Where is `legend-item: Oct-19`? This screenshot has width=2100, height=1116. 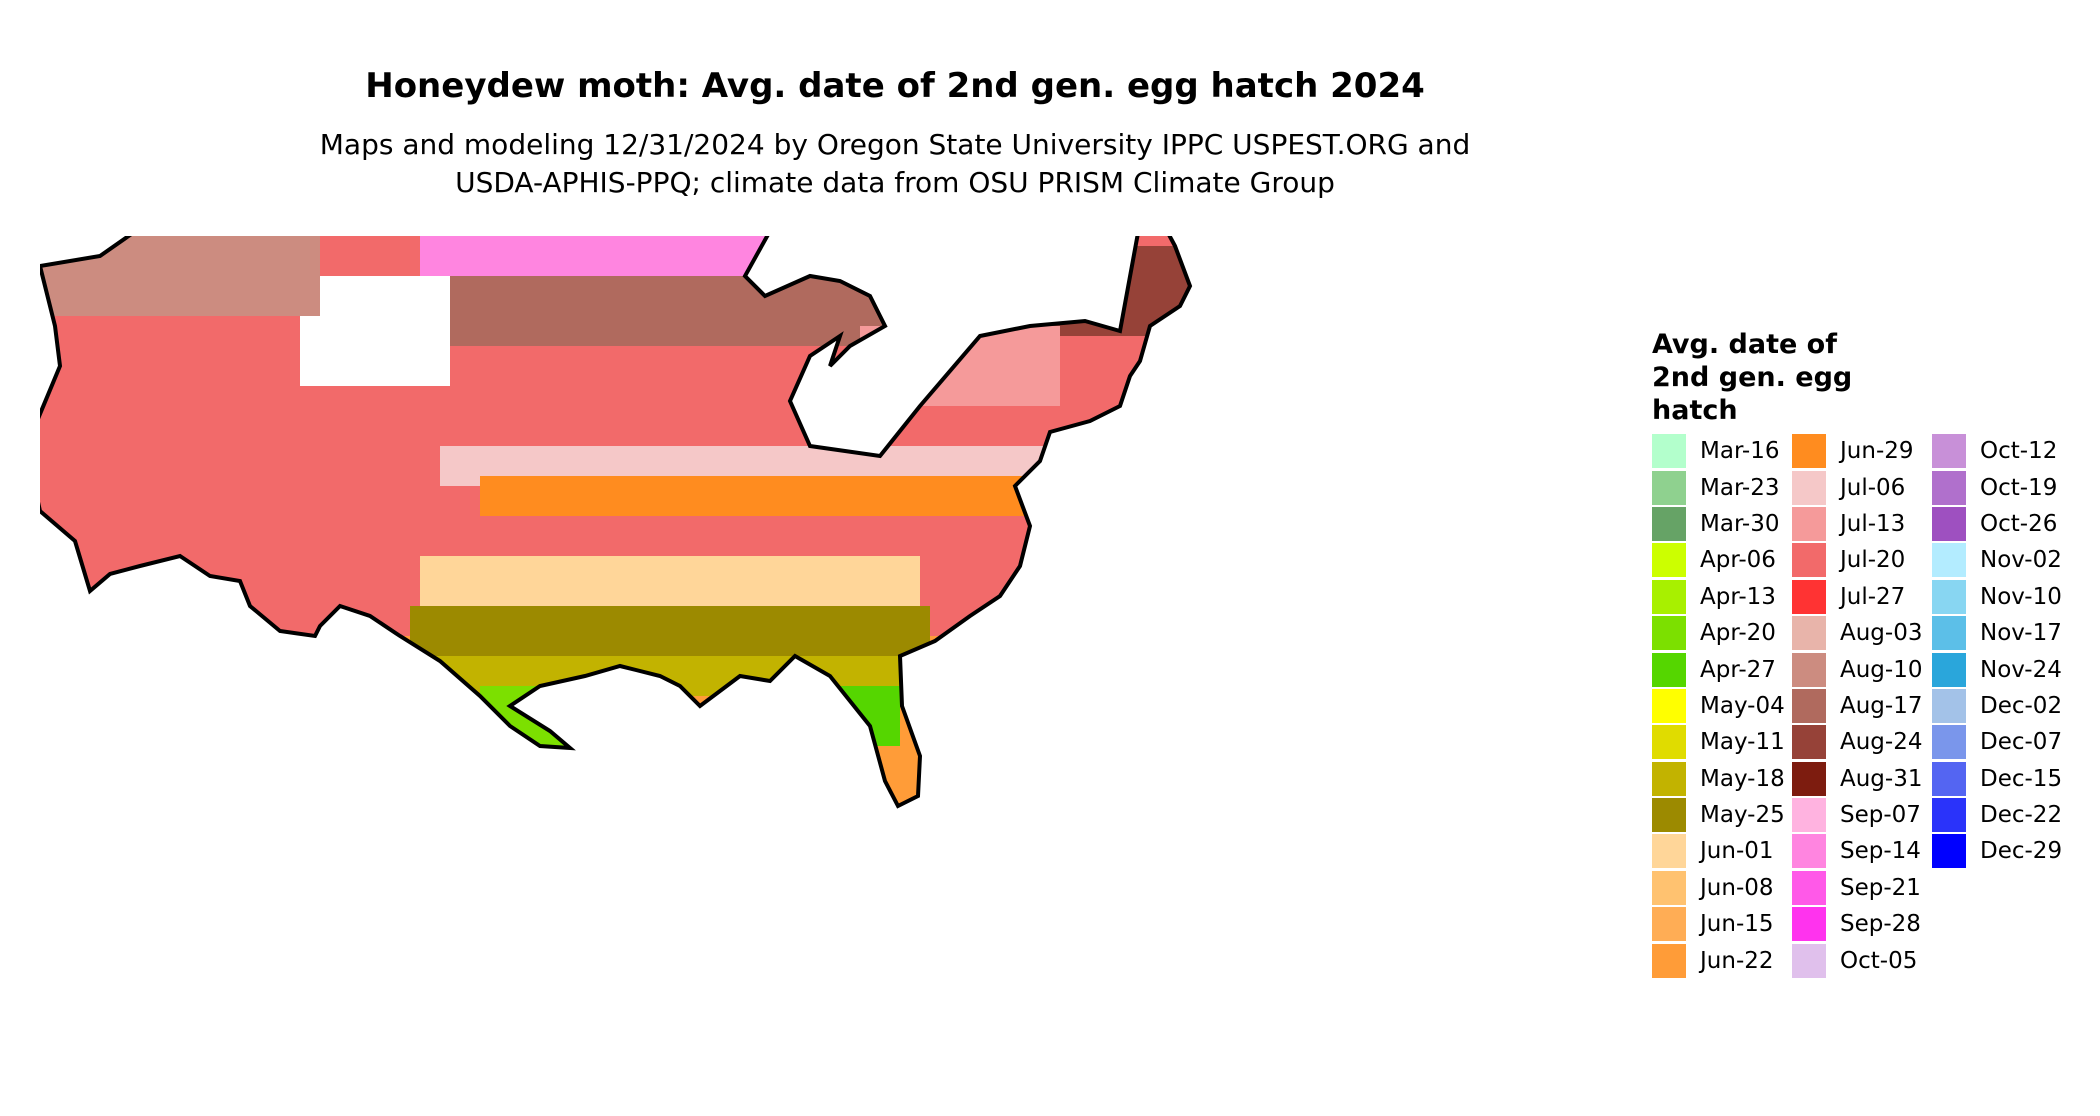
legend-item: Oct-19 is located at coordinates (1997, 487).